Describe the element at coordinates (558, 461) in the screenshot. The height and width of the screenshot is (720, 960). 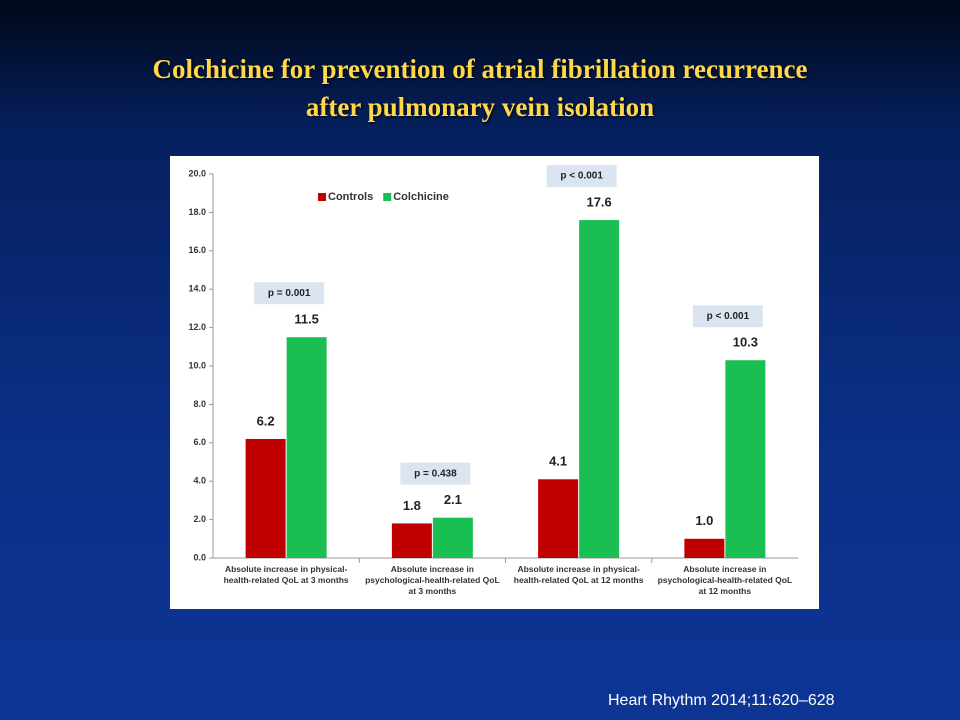
I see `value-label: 4.1` at that location.